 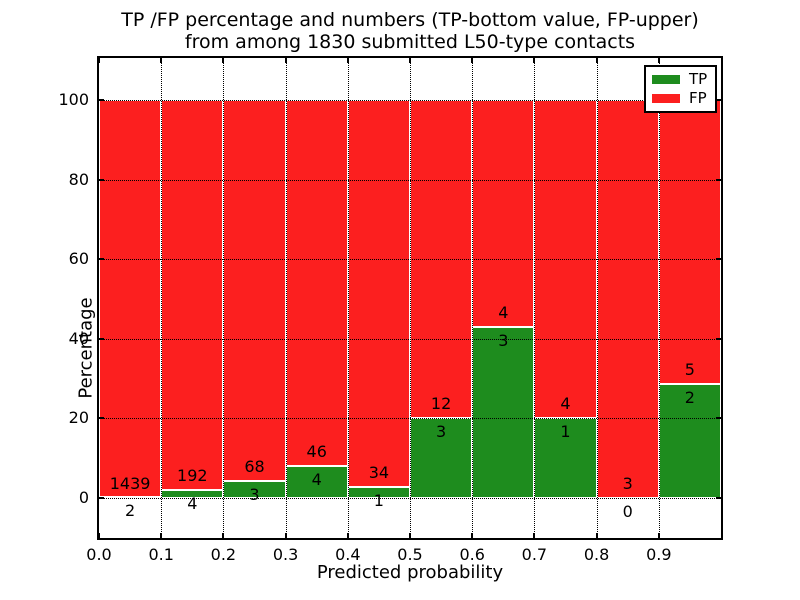 I want to click on x-tick-label-0.2: 0.2, so click(x=223, y=554).